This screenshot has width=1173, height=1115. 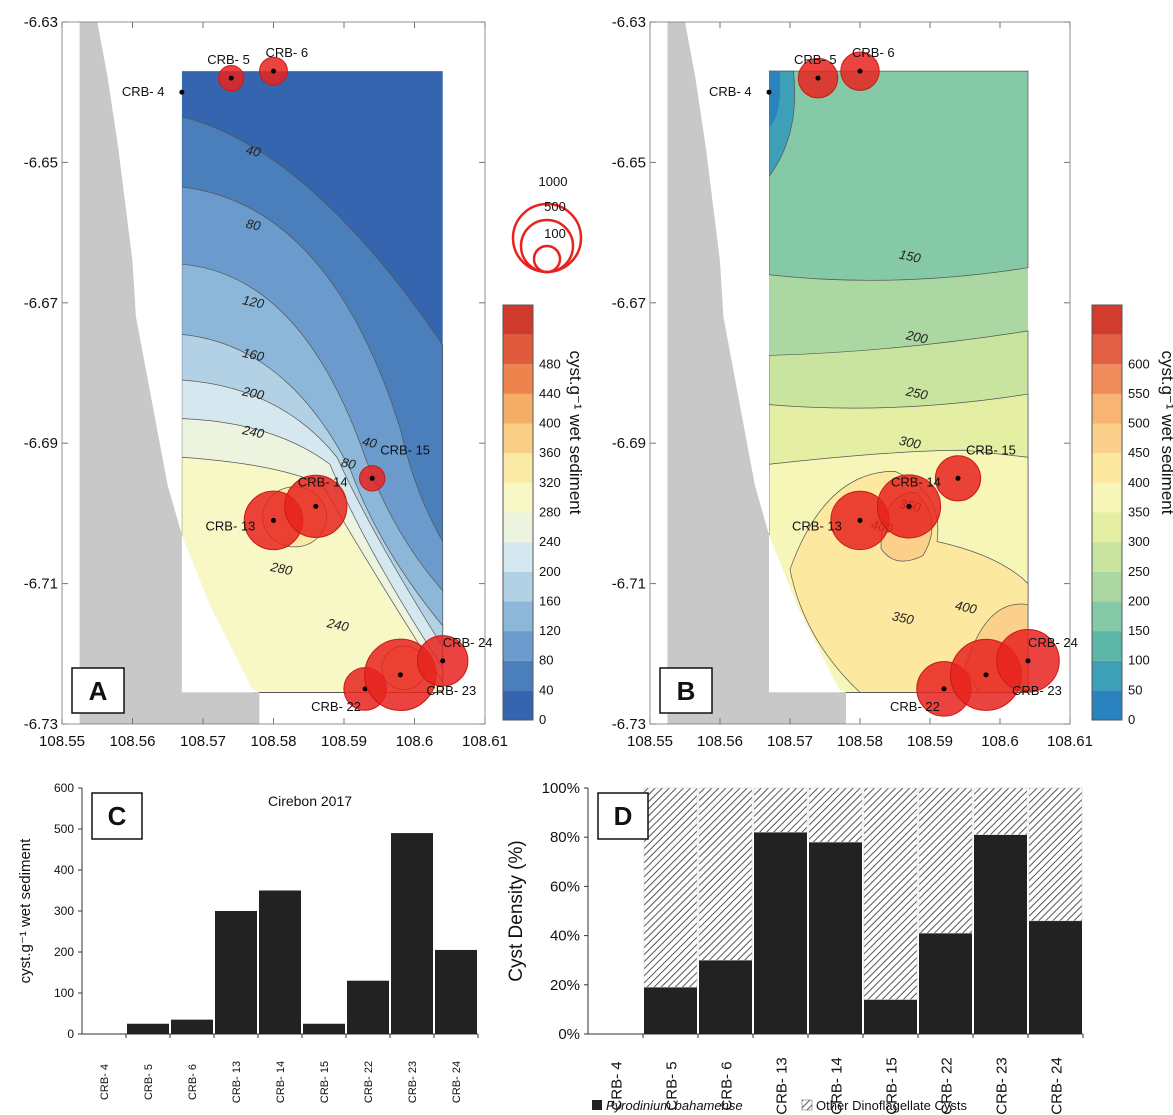 What do you see at coordinates (325, 1082) in the screenshot?
I see `x-tick-label: CRB- 15` at bounding box center [325, 1082].